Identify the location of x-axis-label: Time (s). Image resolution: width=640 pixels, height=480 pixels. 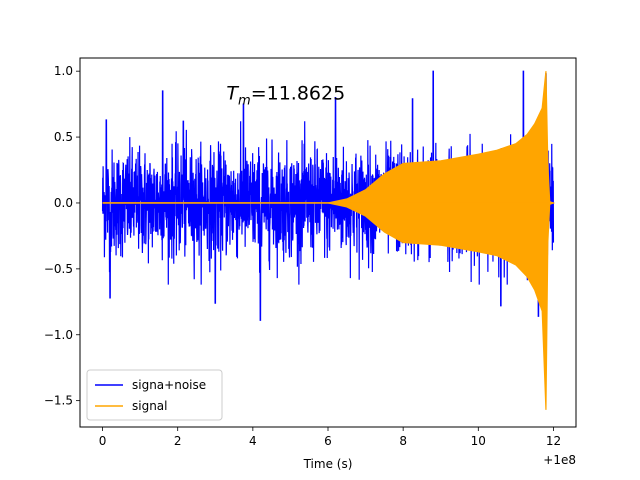
(328, 464).